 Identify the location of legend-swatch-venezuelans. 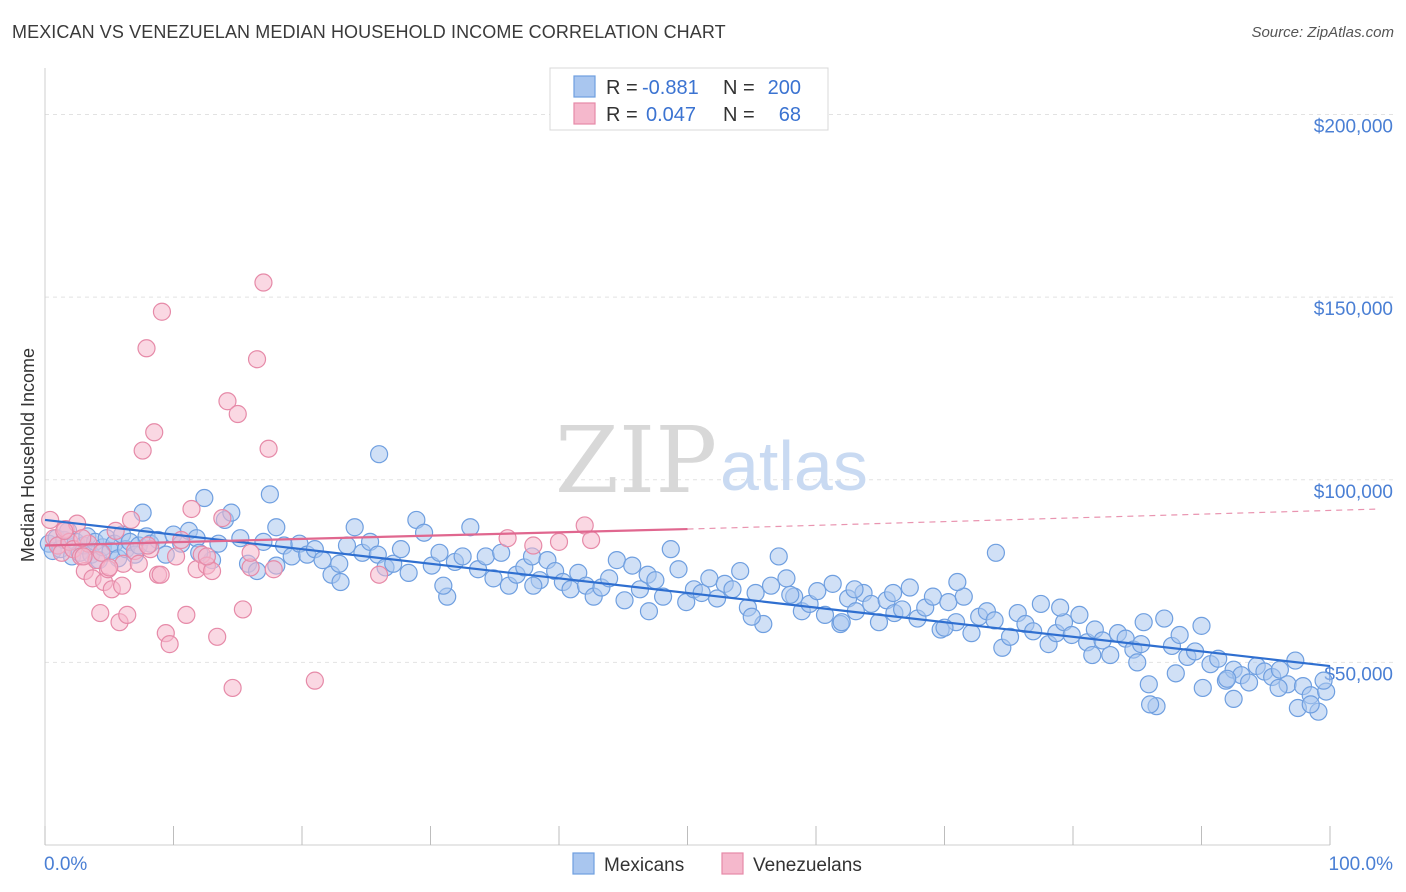
(584, 113).